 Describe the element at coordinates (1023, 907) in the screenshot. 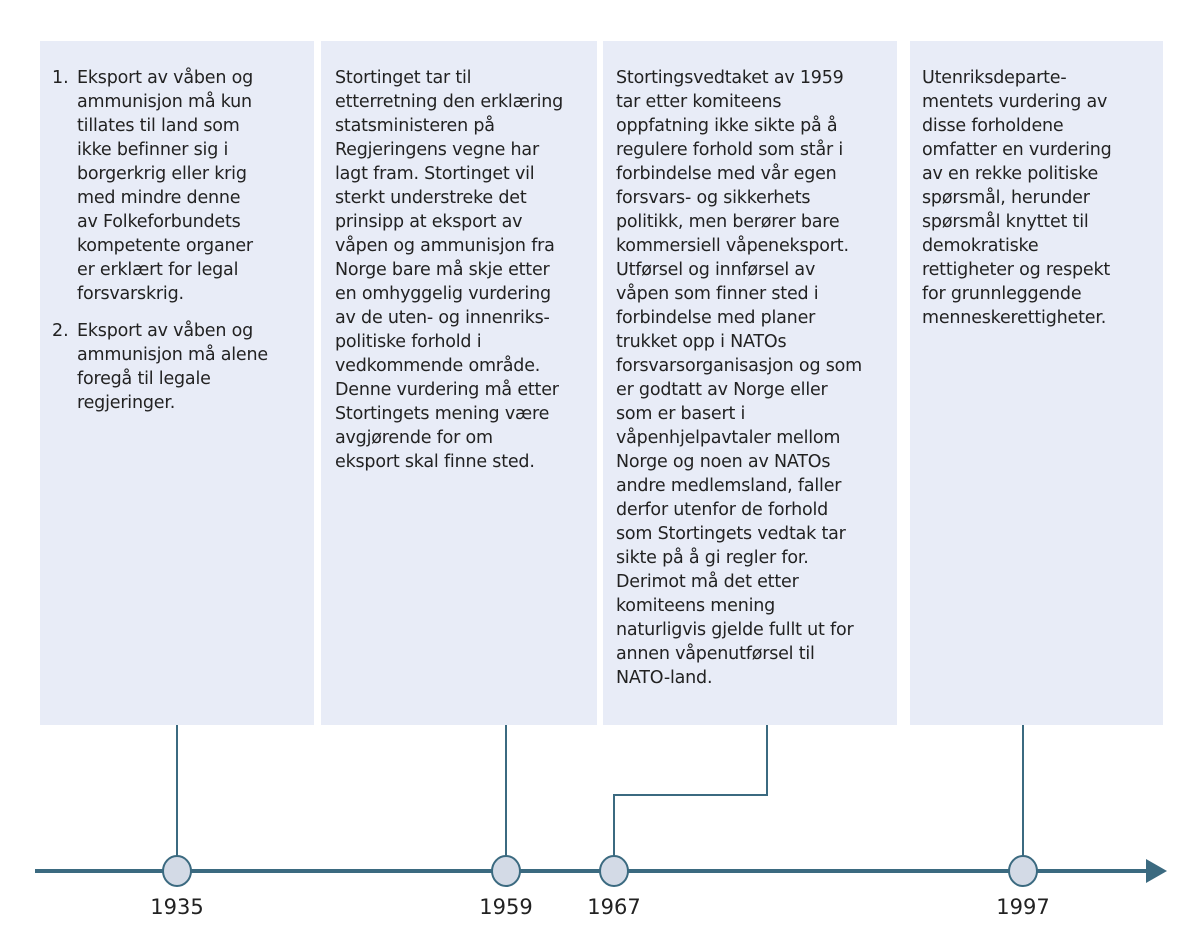

I see `year-label-1997: 1997` at that location.